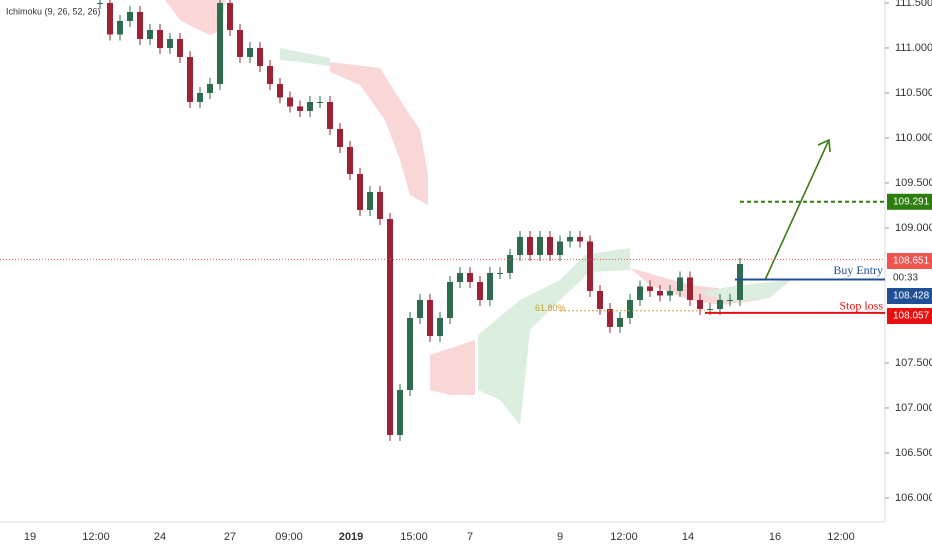 This screenshot has height=555, width=932. I want to click on x-tick-label: 09:00, so click(289, 537).